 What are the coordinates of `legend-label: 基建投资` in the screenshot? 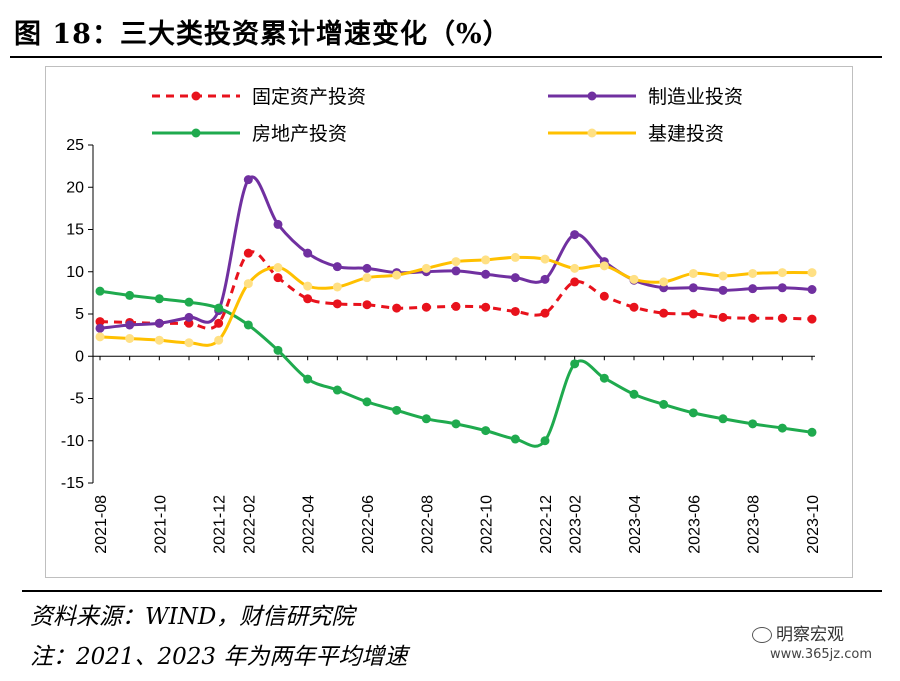 It's located at (686, 134).